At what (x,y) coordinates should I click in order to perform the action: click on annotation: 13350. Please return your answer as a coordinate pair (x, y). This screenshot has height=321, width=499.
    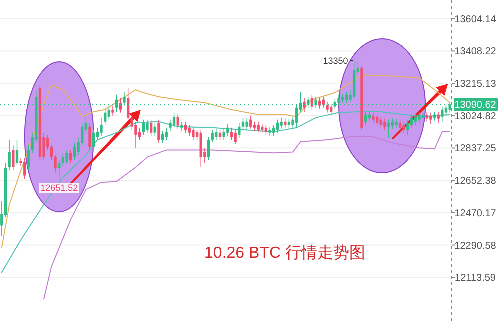
    Looking at the image, I should click on (335, 61).